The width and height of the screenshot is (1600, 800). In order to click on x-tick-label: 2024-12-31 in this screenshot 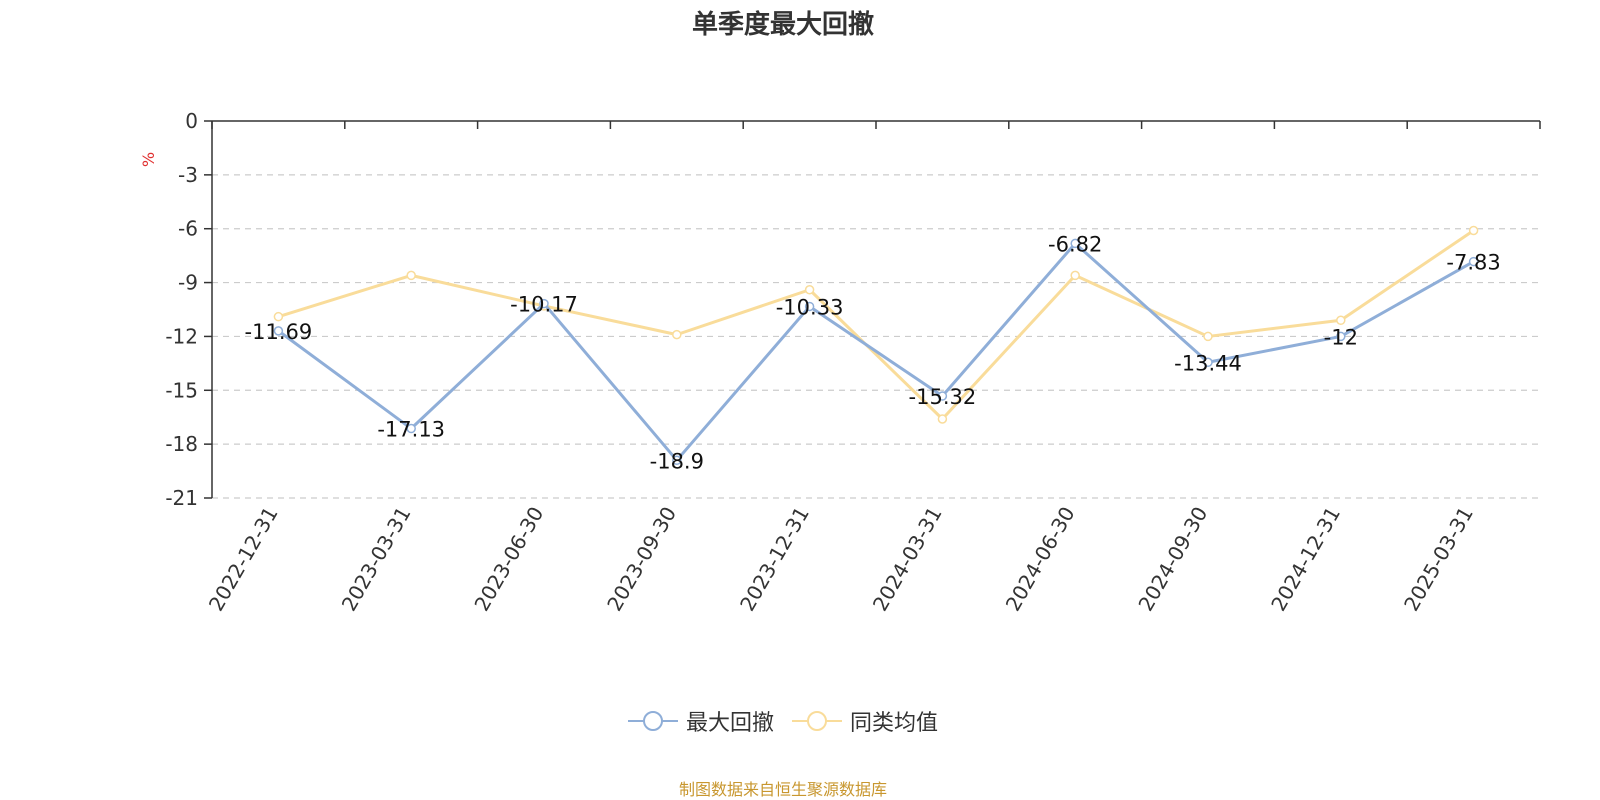, I will do `click(1305, 559)`.